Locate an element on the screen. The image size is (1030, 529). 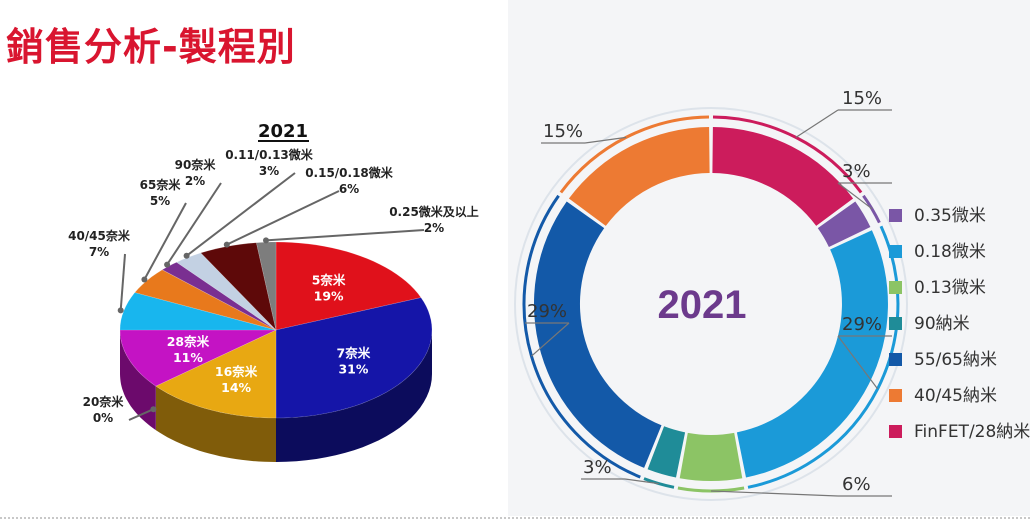
left-pie-slices is located at coordinates (276, 330).